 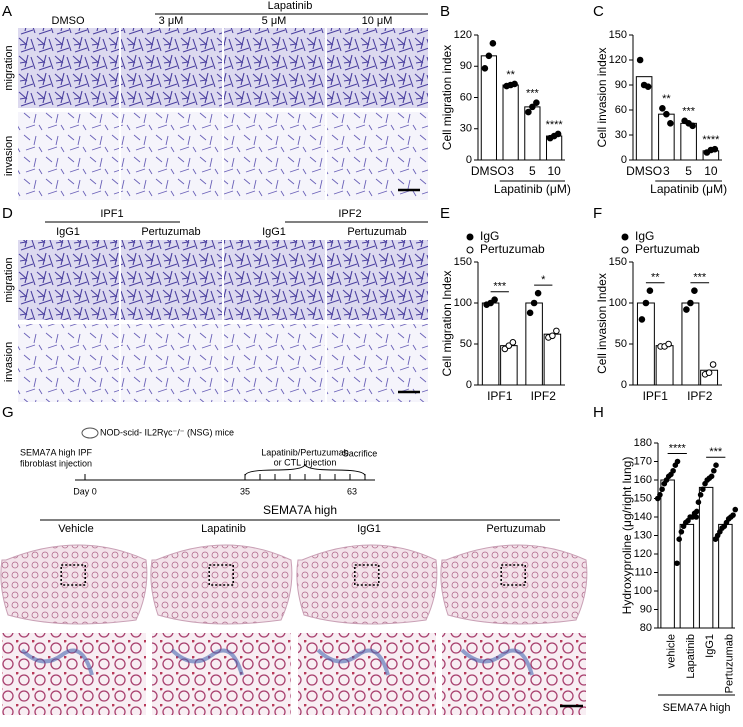 I want to click on panel-label: F, so click(x=597, y=213).